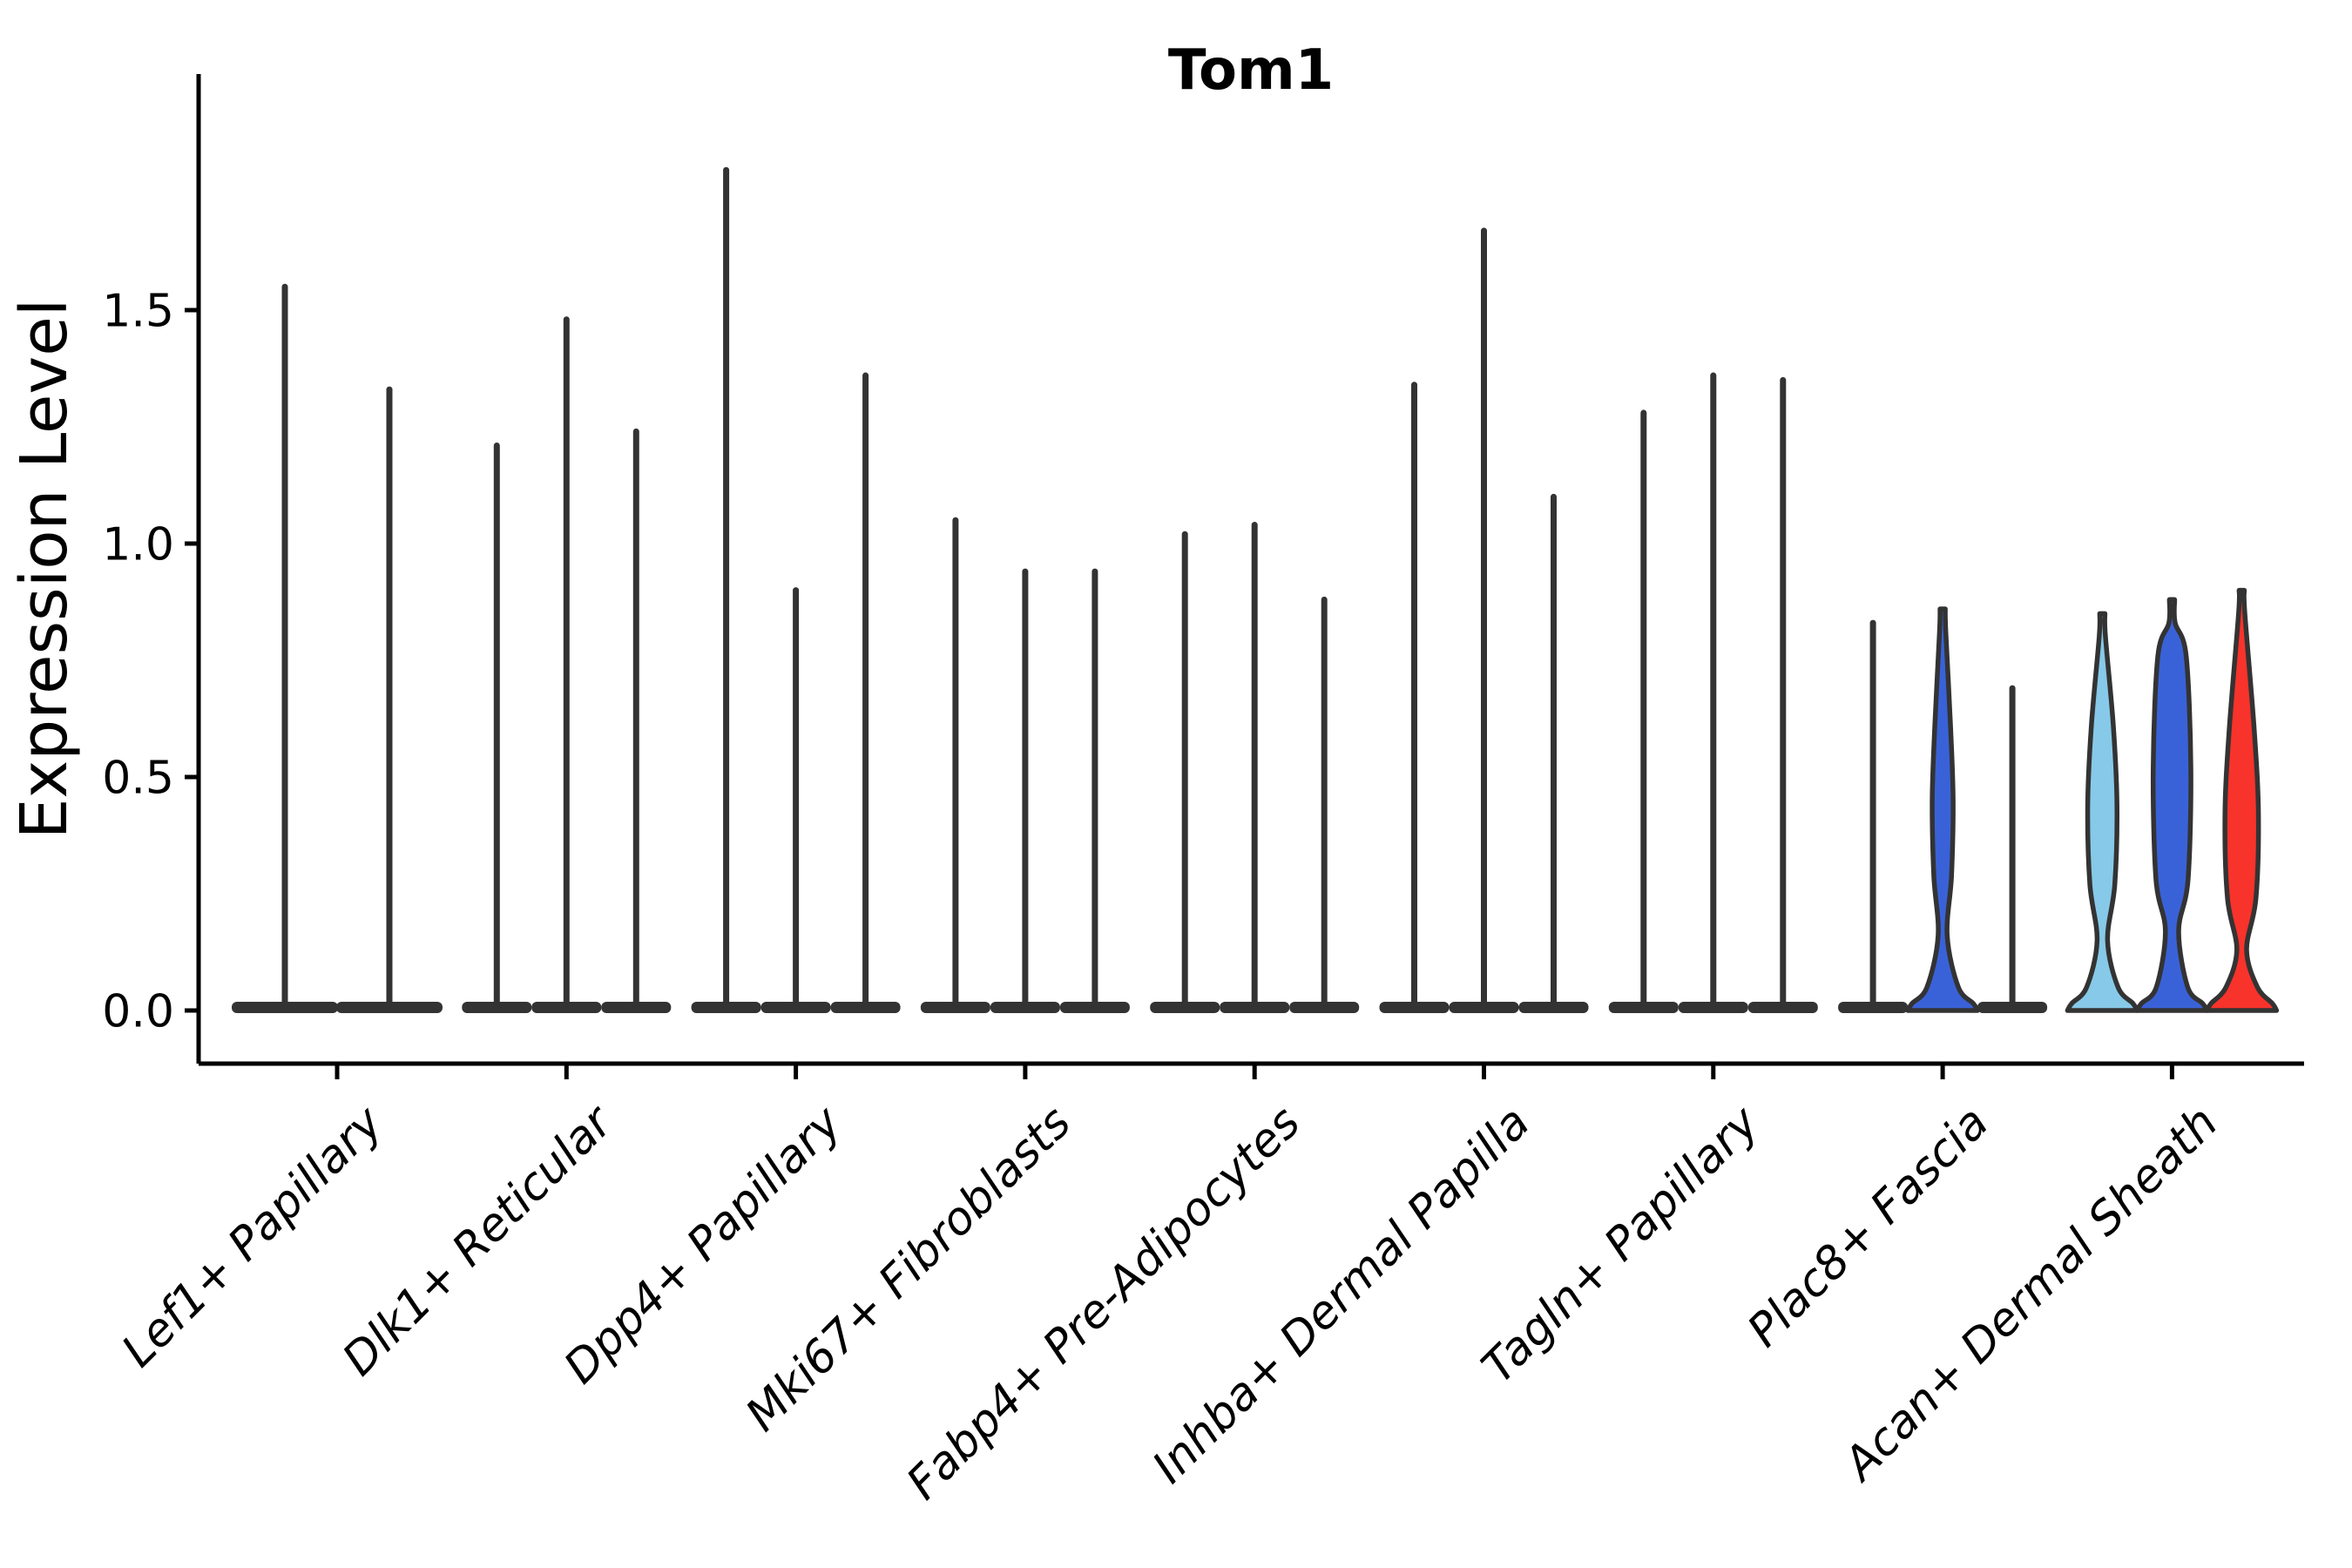  I want to click on y-axis-label: Expression Level, so click(44, 569).